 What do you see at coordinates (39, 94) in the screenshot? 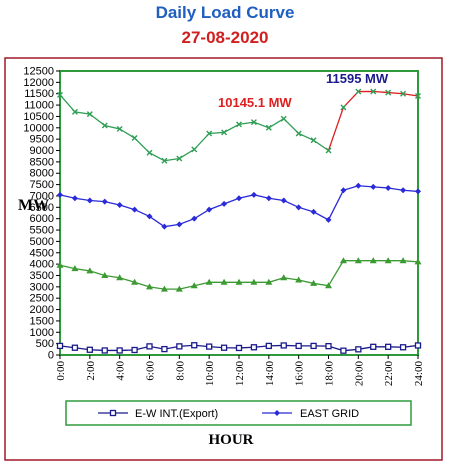
I see `y-tick-label: 11500` at bounding box center [39, 94].